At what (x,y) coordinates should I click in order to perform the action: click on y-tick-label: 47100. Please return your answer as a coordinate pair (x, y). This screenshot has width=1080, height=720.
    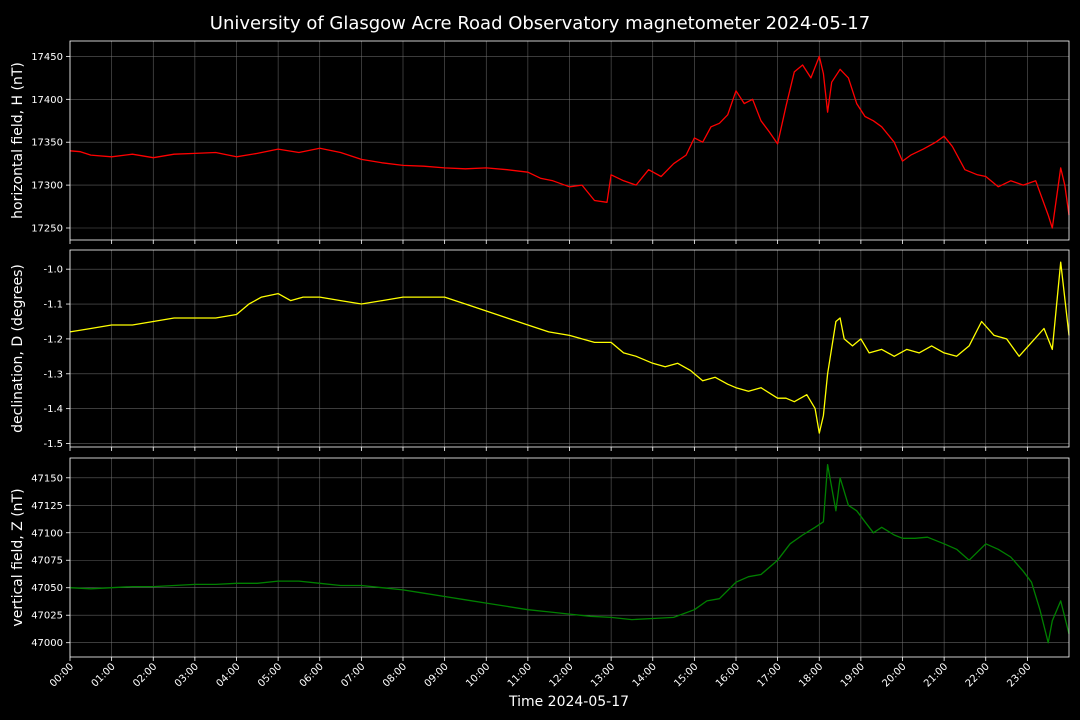
    Looking at the image, I should click on (47, 533).